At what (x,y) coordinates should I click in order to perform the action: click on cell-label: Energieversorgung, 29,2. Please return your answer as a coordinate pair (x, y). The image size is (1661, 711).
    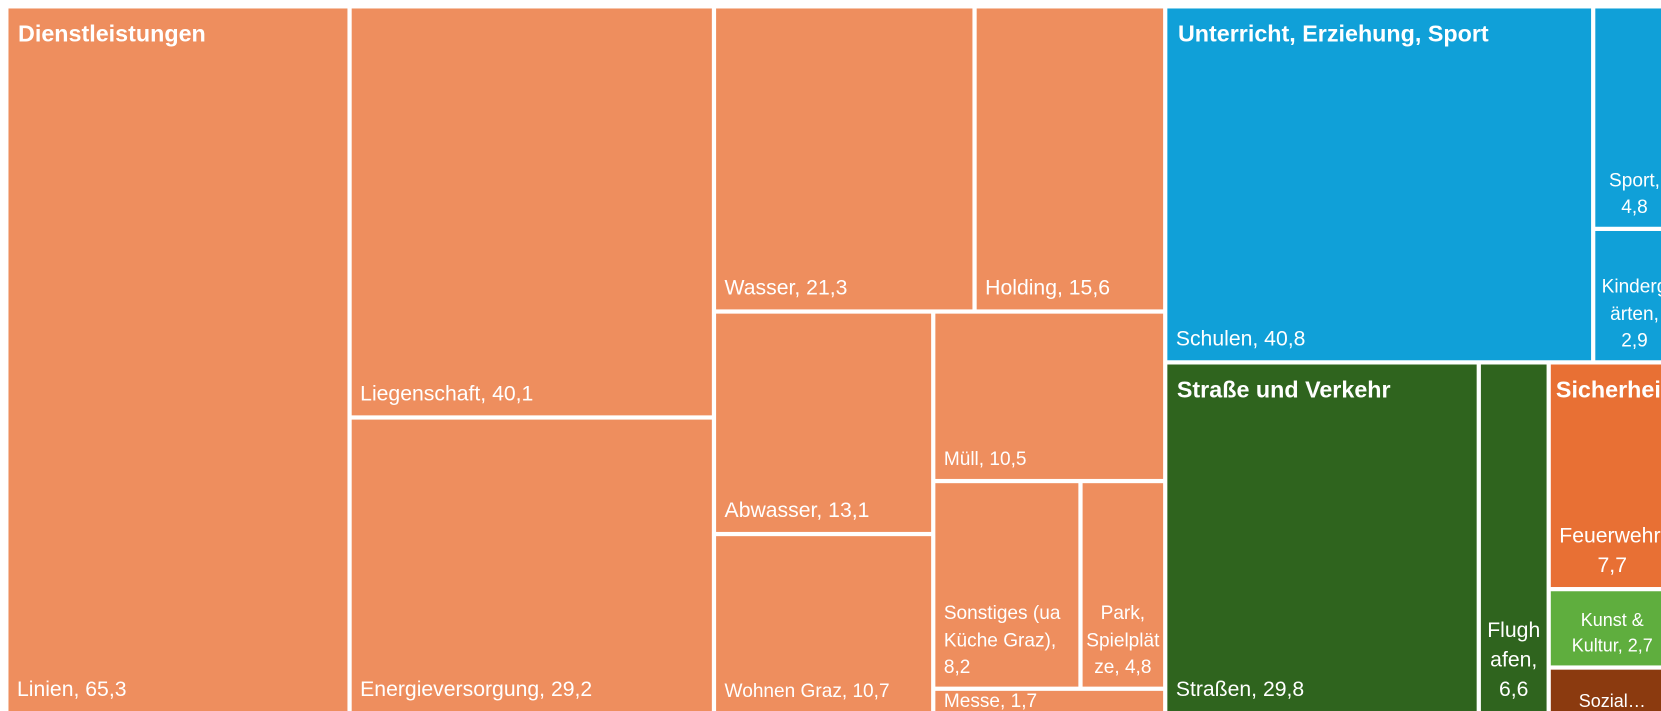
    Looking at the image, I should click on (476, 690).